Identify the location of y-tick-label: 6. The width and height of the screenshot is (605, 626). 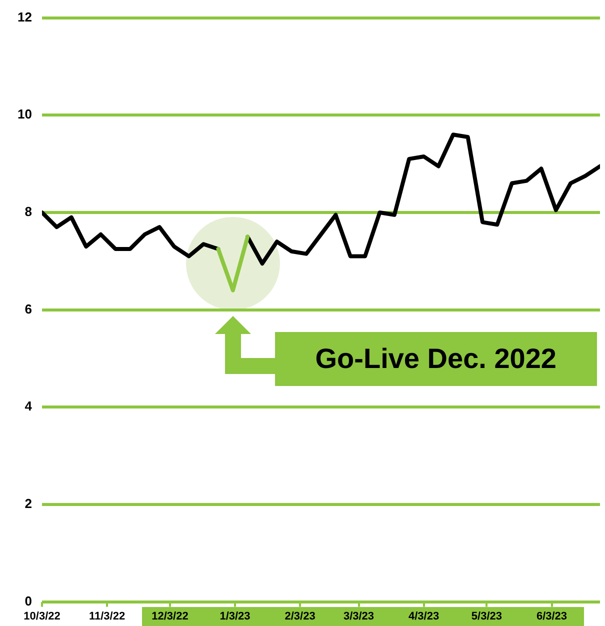
(28, 308).